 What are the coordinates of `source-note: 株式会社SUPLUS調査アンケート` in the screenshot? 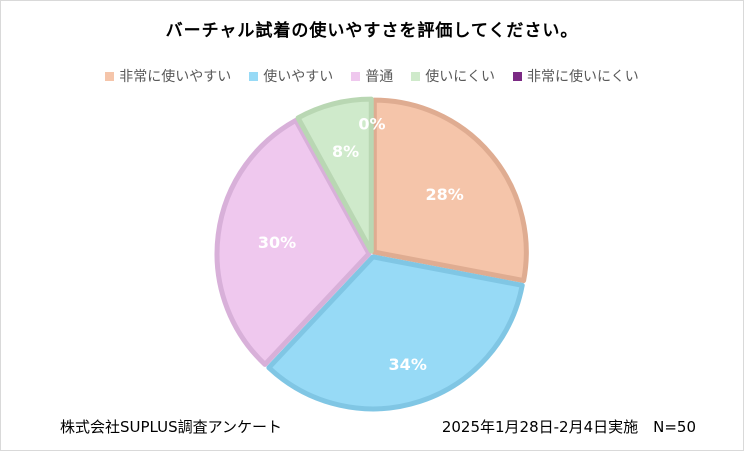 It's located at (171, 427).